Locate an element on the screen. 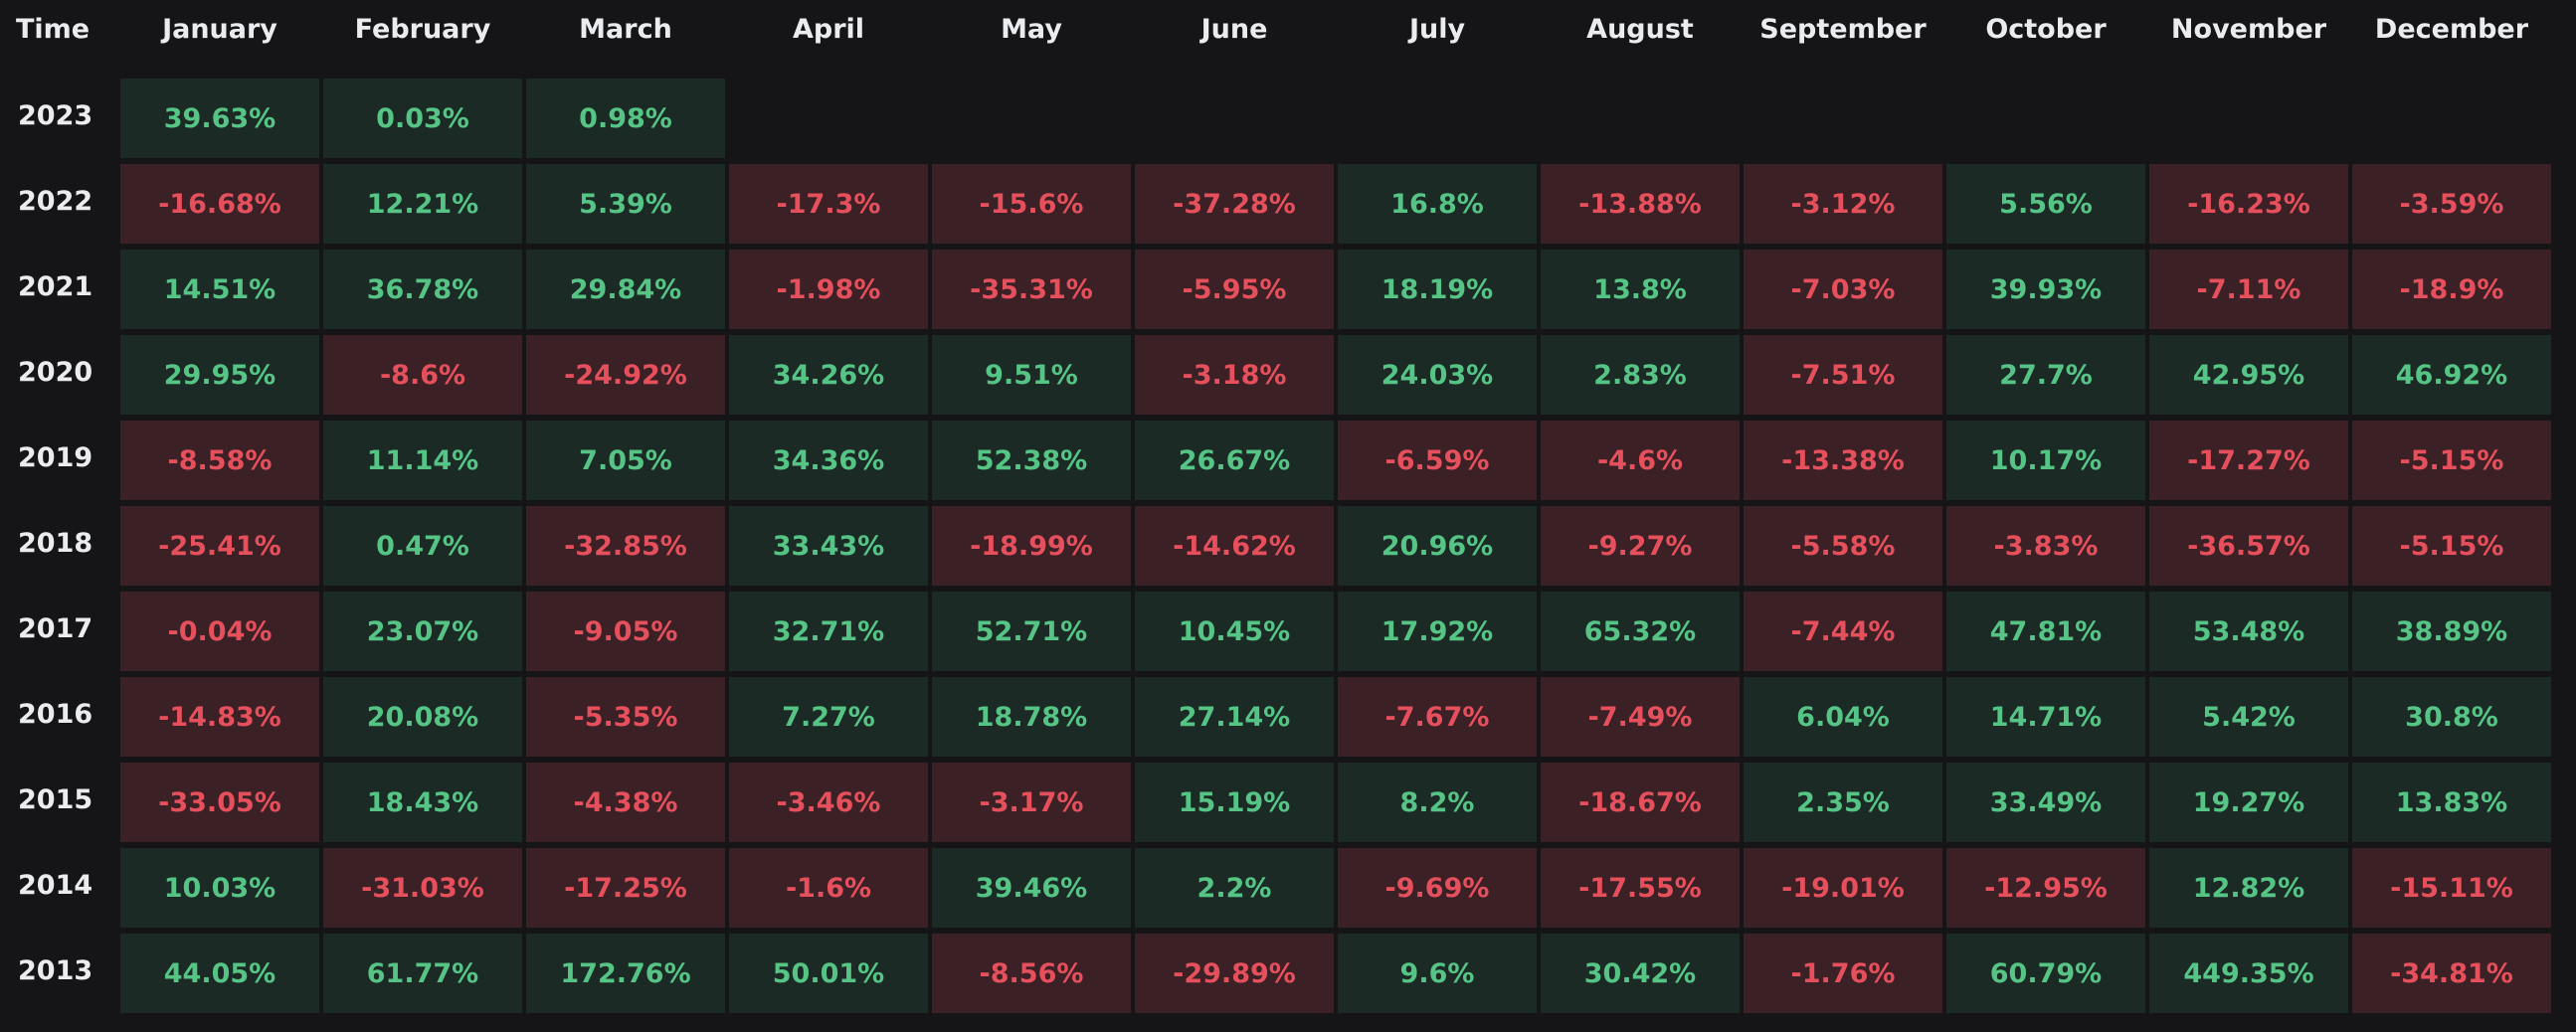 The height and width of the screenshot is (1032, 2576). return-cell: 0.98% is located at coordinates (625, 118).